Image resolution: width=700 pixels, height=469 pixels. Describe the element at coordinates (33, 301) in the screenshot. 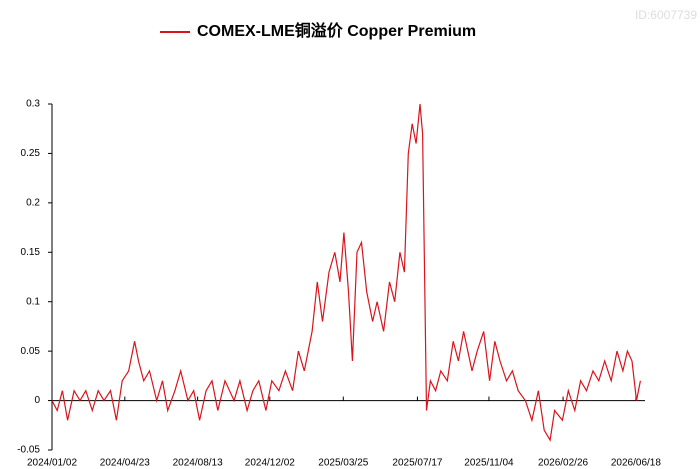

I see `y-tick-label: 0.1` at that location.